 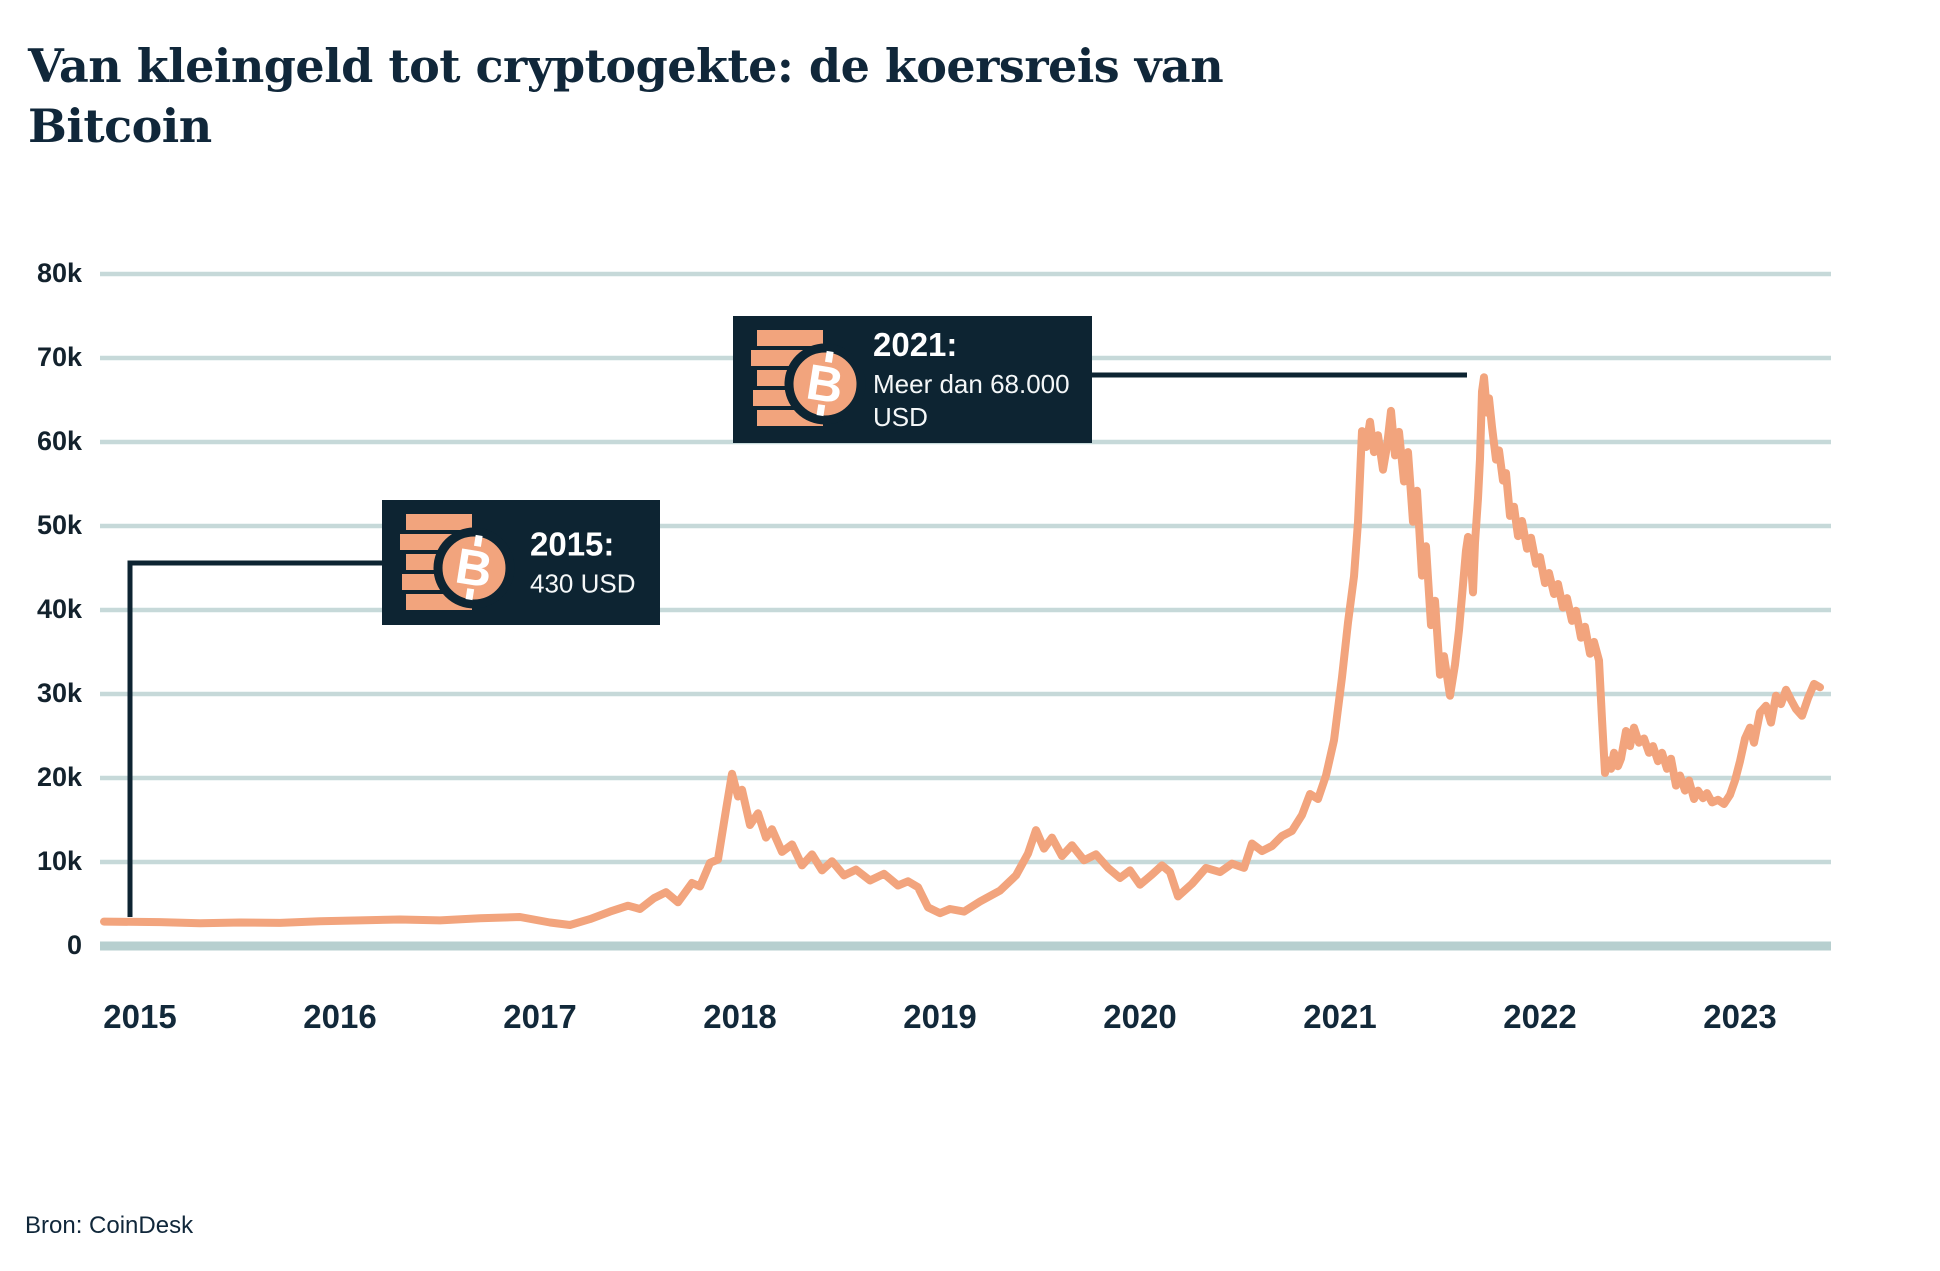 What do you see at coordinates (59, 273) in the screenshot?
I see `y-axis-label: 80k` at bounding box center [59, 273].